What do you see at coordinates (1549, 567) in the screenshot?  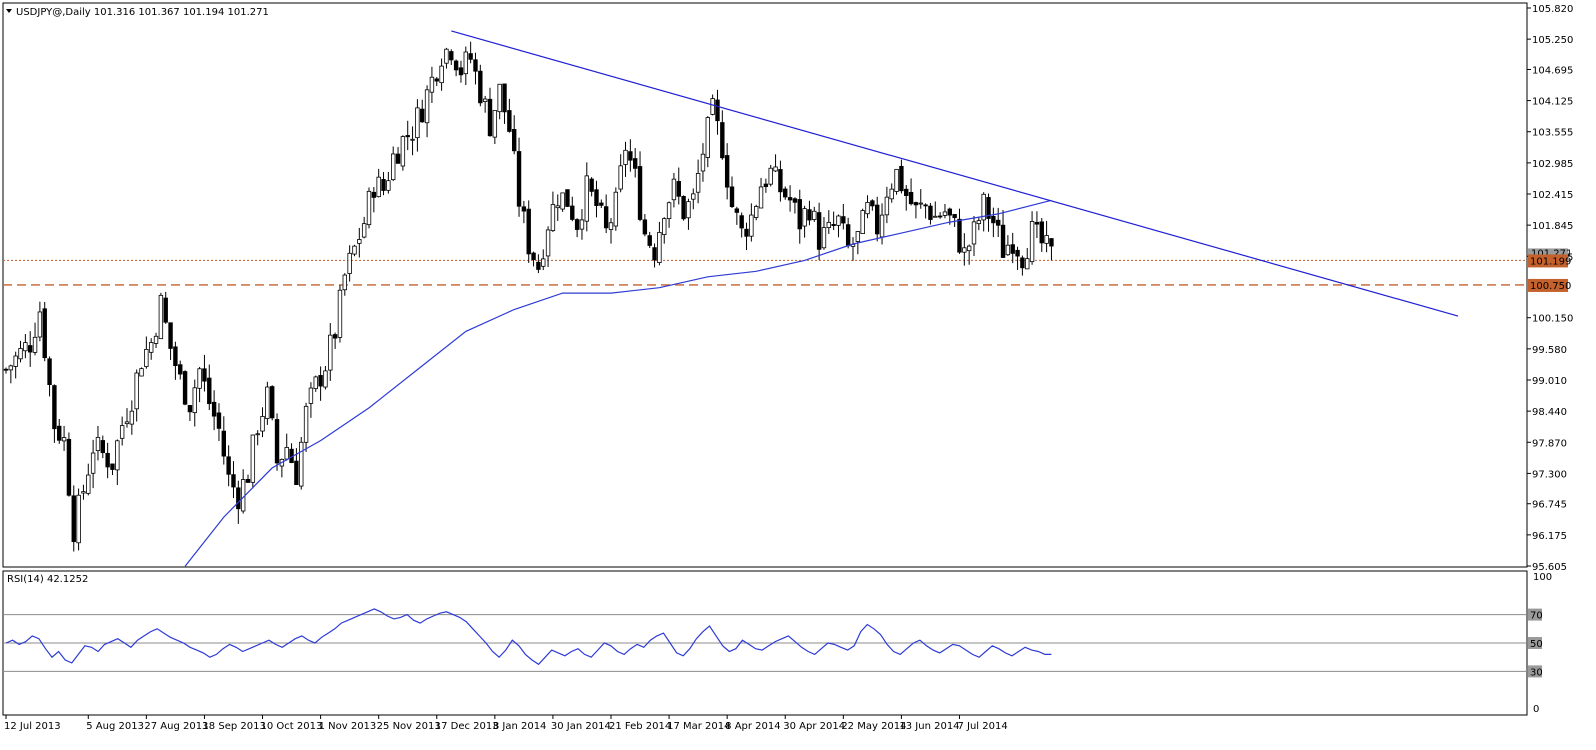 I see `price-y-tick-label: 95.605` at bounding box center [1549, 567].